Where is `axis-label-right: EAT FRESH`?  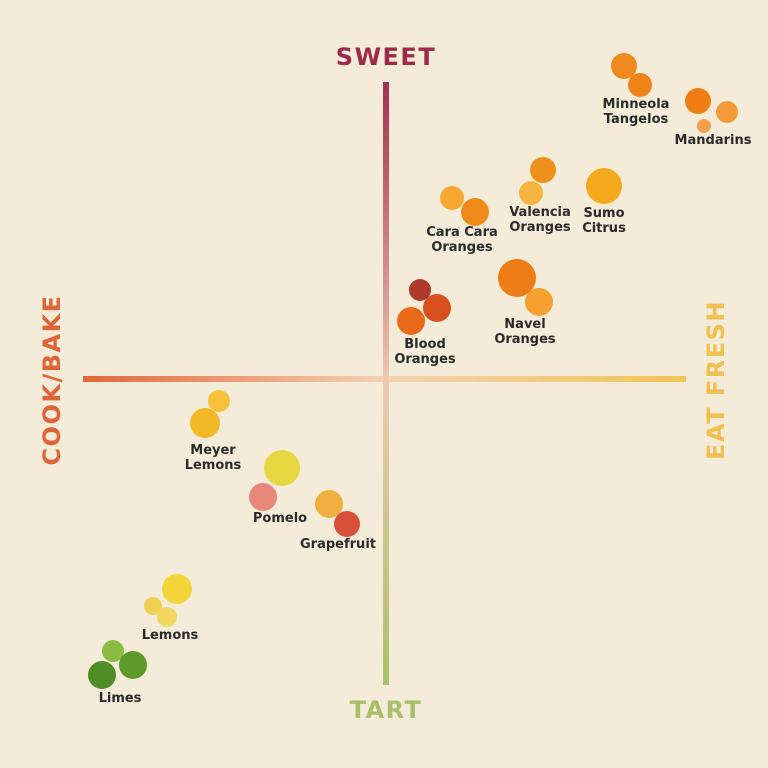 axis-label-right: EAT FRESH is located at coordinates (716, 380).